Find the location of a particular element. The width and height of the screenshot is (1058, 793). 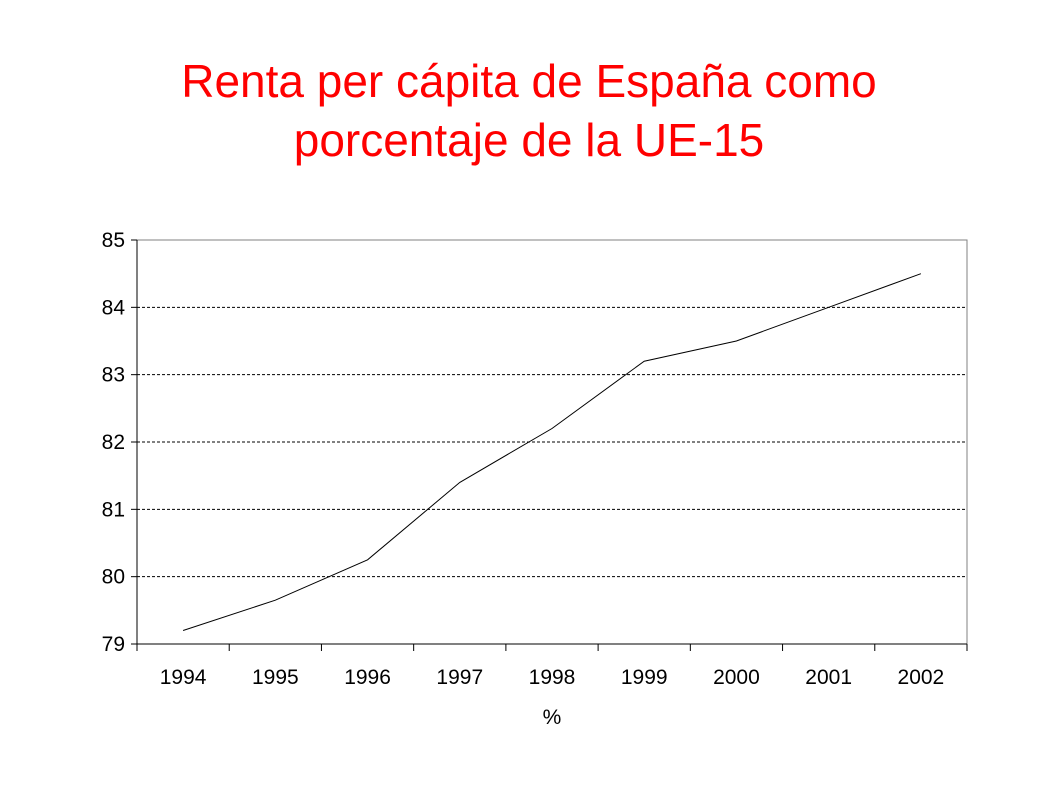

slide-title-line-1: Renta per cápita de España como is located at coordinates (529, 81).